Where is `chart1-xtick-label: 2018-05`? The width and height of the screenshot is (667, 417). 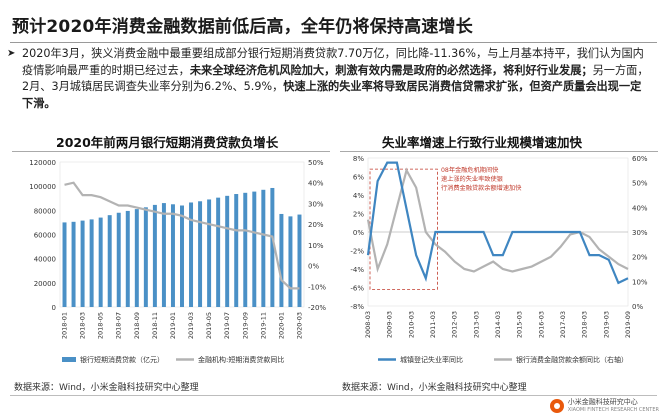
chart1-xtick-label: 2018-05 is located at coordinates (101, 325).